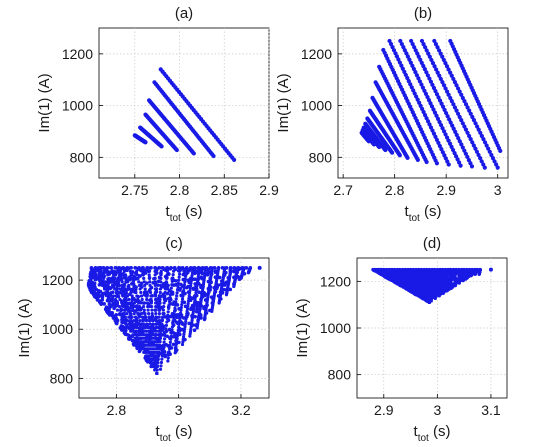 The height and width of the screenshot is (447, 550). What do you see at coordinates (241, 410) in the screenshot?
I see `x-tick-label: 3.2` at bounding box center [241, 410].